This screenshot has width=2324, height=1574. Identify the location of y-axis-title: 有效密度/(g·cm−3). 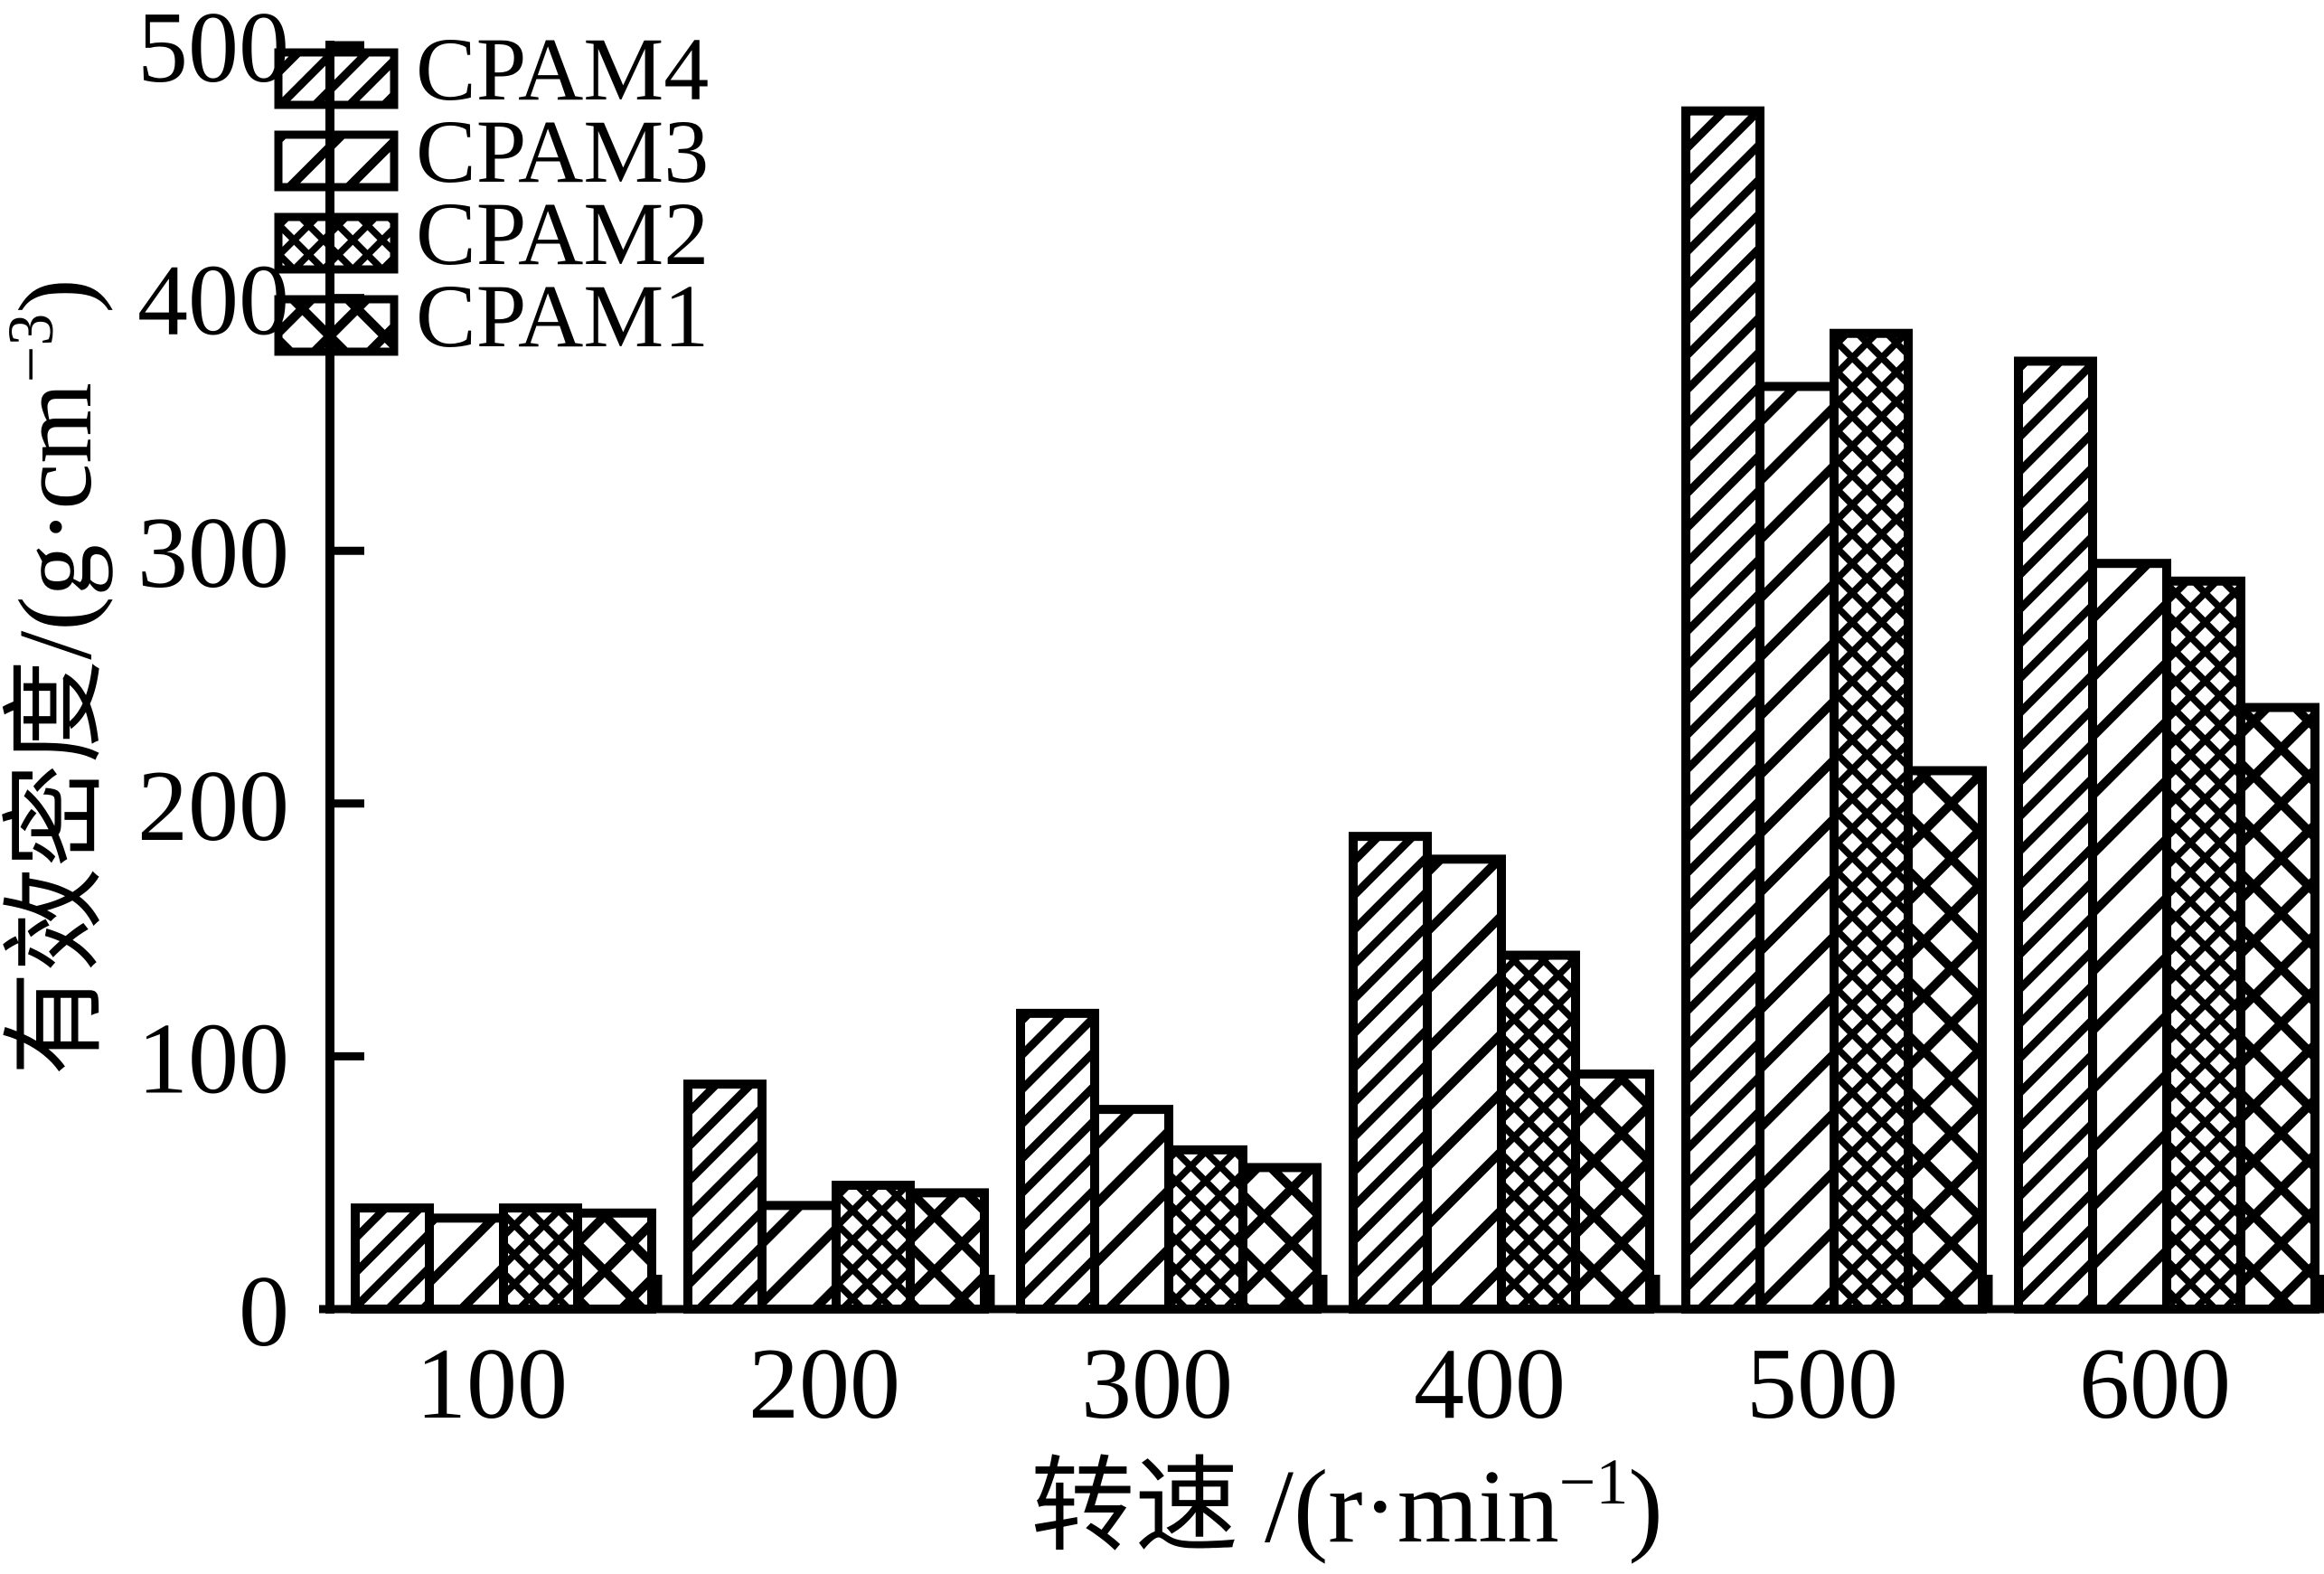
(56, 676).